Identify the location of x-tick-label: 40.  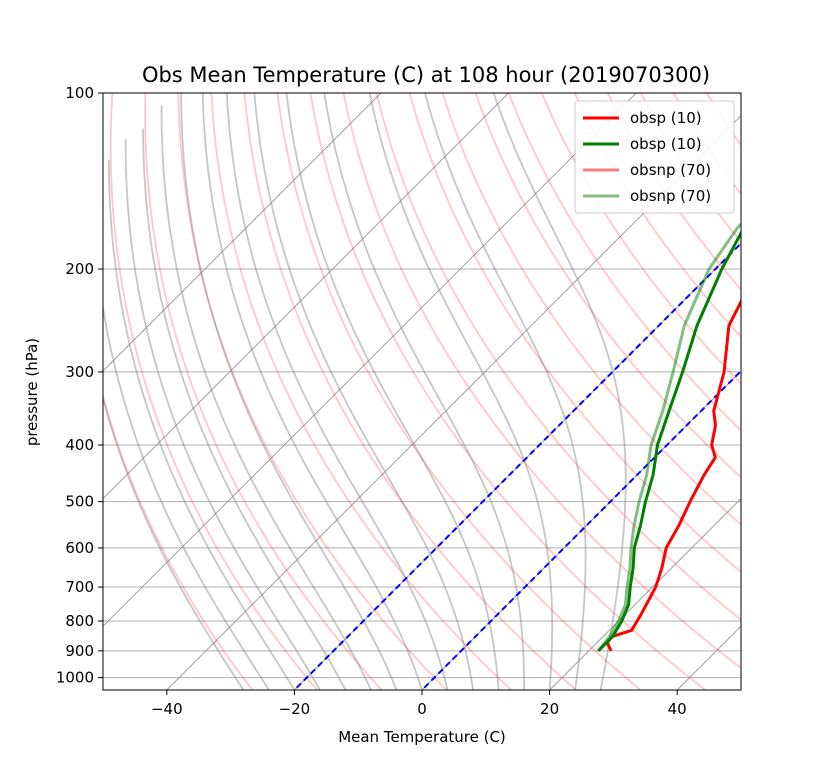
(677, 709).